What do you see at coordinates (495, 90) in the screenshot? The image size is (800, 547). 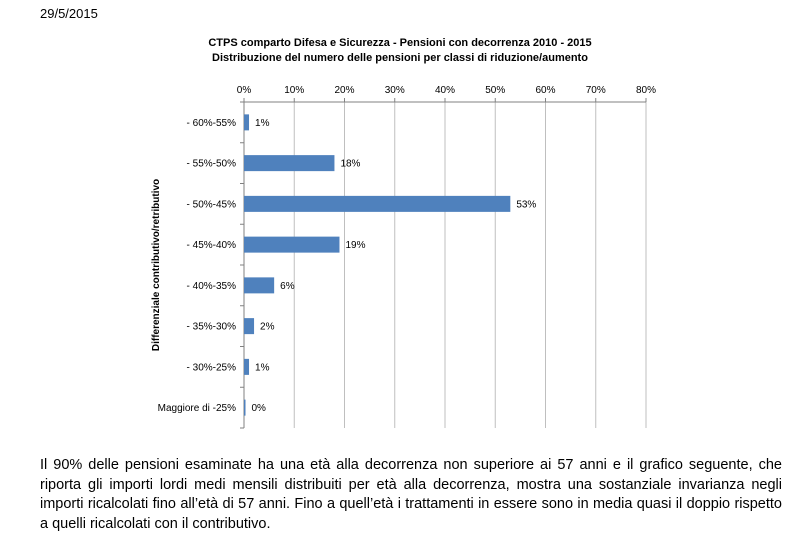 I see `x-tick-label: 50%` at bounding box center [495, 90].